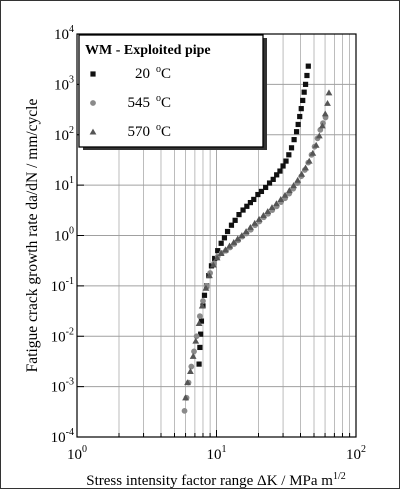 Image resolution: width=400 pixels, height=489 pixels. Describe the element at coordinates (62, 386) in the screenshot. I see `y-tick-label: 10⁻³` at that location.